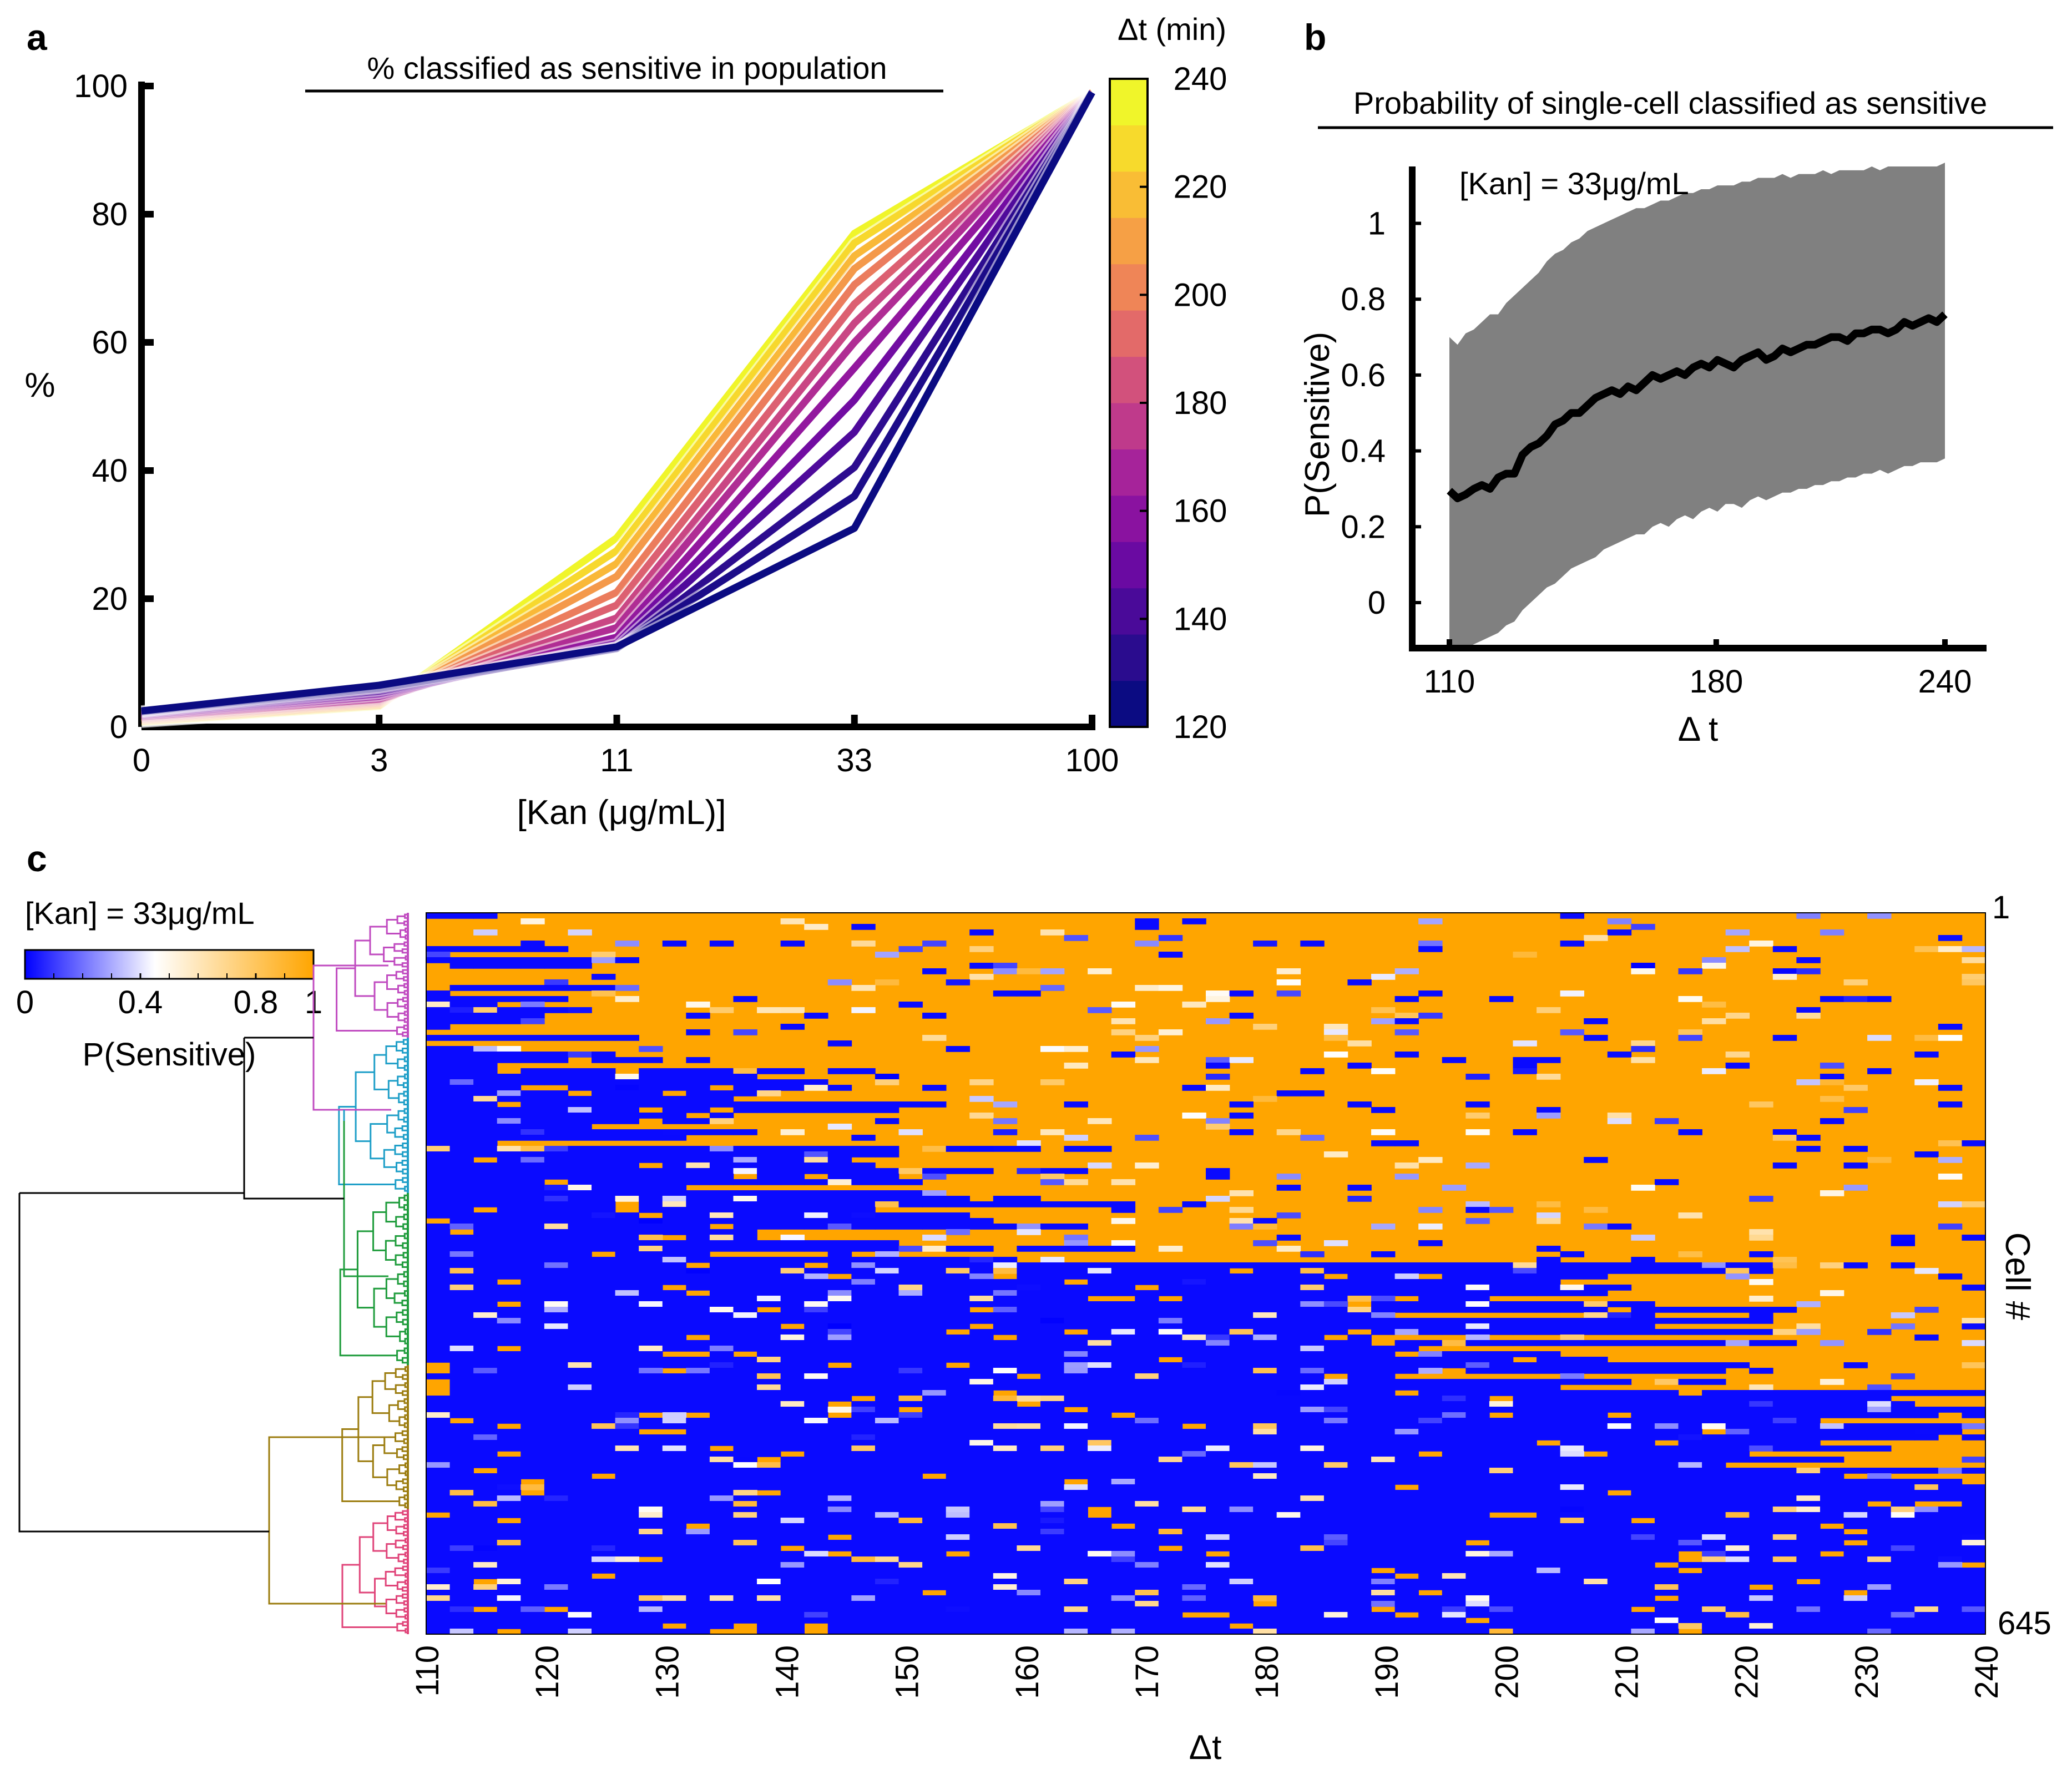 This screenshot has height=1769, width=2072. What do you see at coordinates (369, 1596) in the screenshot?
I see `panel-c-dendrogram-branch` at bounding box center [369, 1596].